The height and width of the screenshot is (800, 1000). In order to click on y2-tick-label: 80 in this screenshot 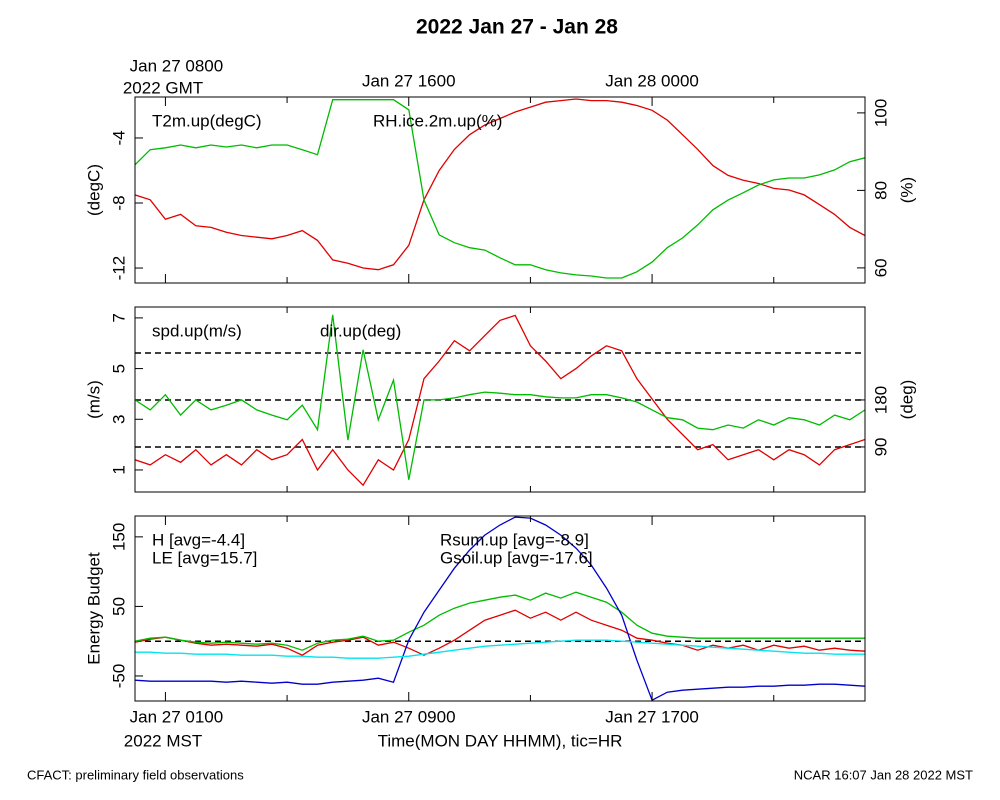, I will do `click(880, 190)`.